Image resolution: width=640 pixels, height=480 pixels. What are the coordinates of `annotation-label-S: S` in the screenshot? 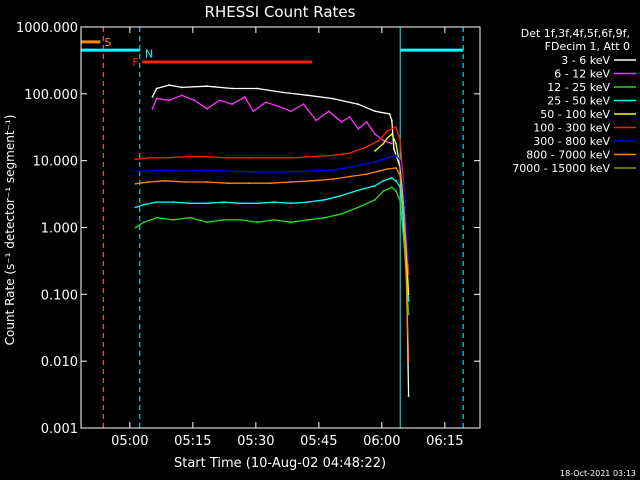 It's located at (107, 42).